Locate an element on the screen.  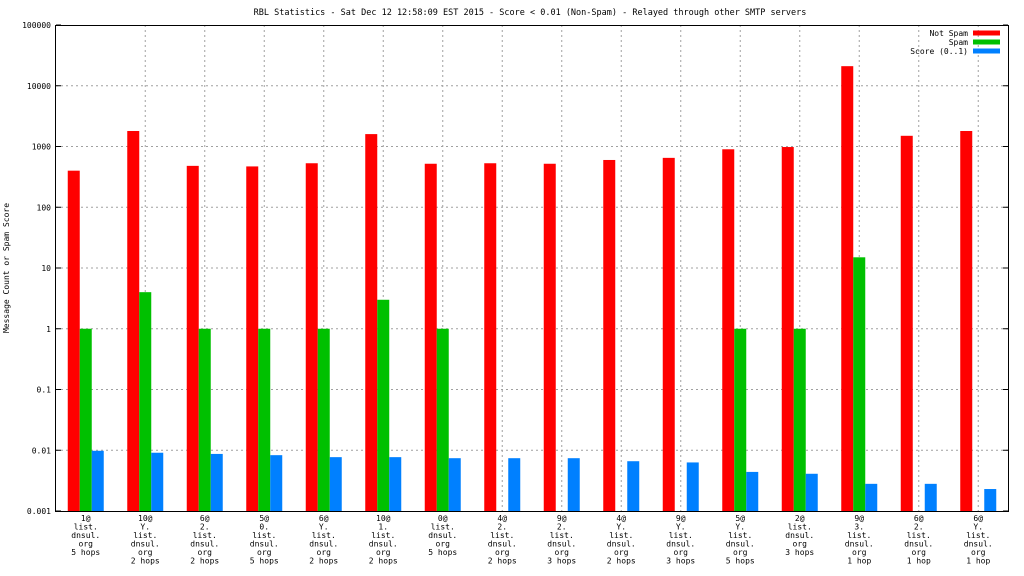
y-axis-label: Message Count or Spam Score is located at coordinates (6, 268).